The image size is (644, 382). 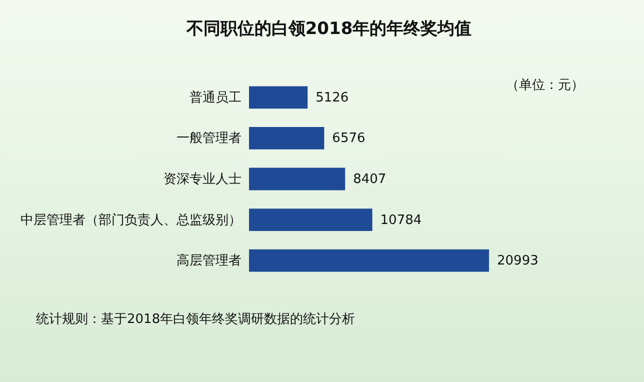 I want to click on y-tick-label: 中层管理者（部门负责人、总监级别）, so click(x=131, y=220).